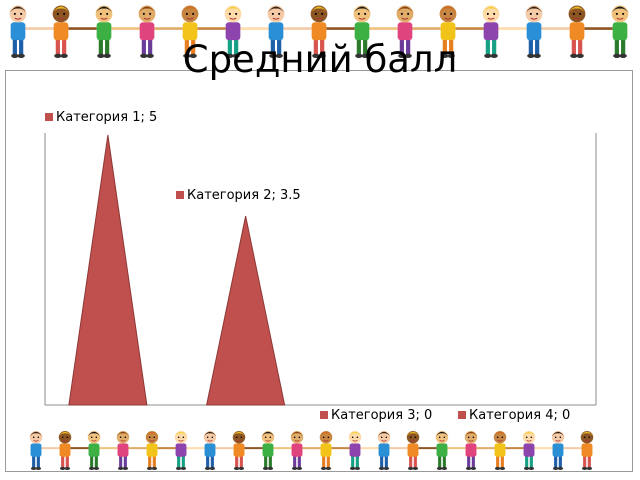 The width and height of the screenshot is (640, 480). What do you see at coordinates (519, 415) in the screenshot?
I see `data-label: Категория 4; 0` at bounding box center [519, 415].